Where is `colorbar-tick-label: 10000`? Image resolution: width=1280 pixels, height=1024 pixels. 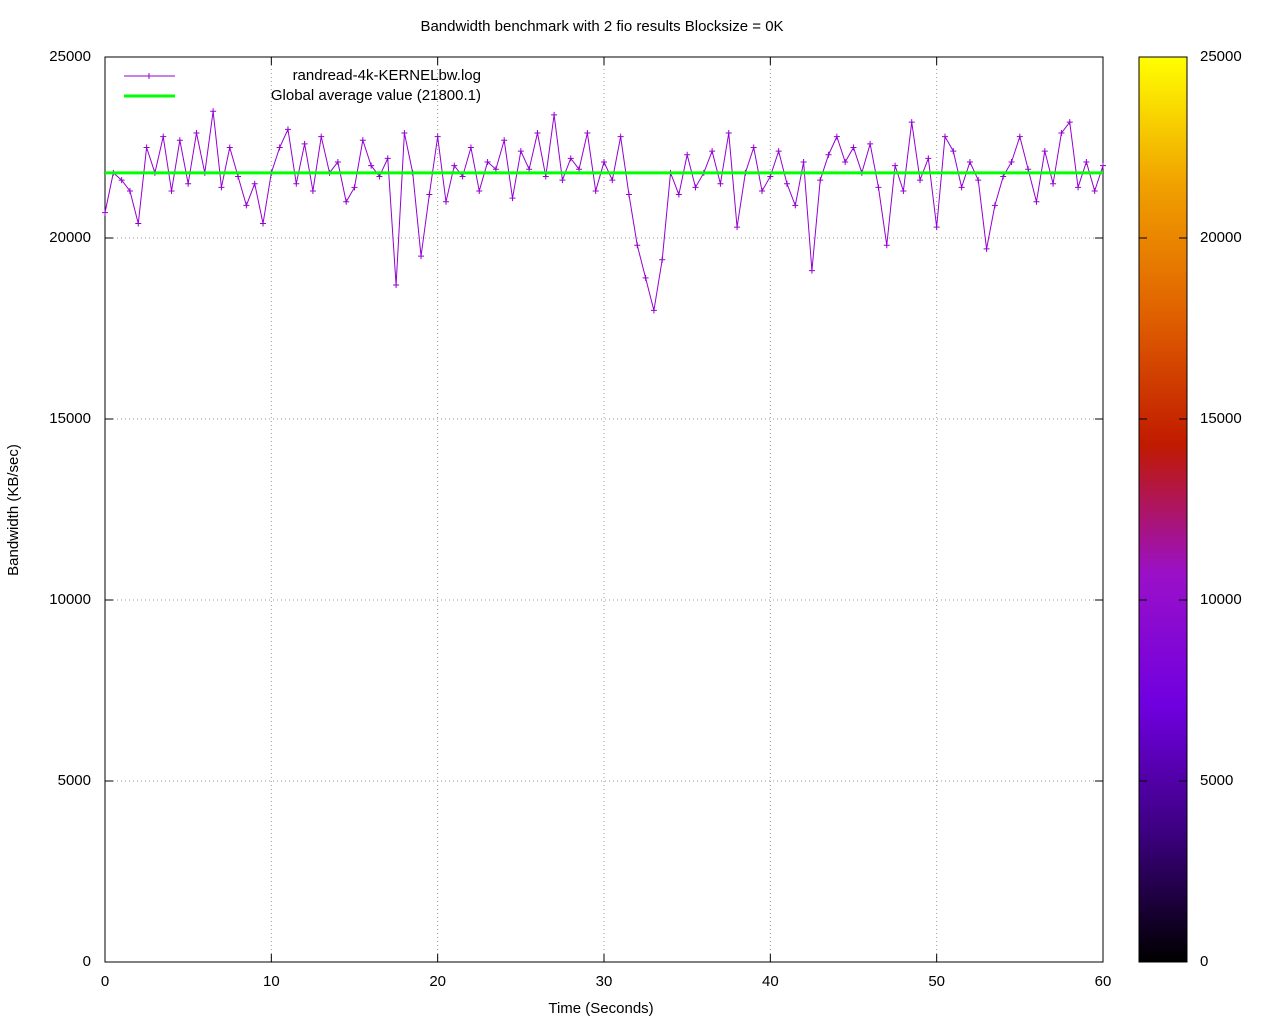 colorbar-tick-label: 10000 is located at coordinates (1221, 599).